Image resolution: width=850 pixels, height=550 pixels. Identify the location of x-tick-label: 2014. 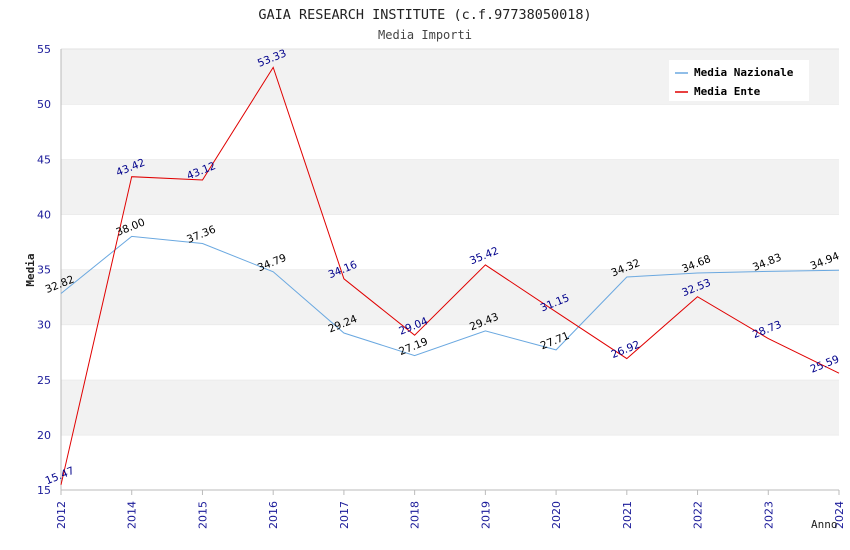
(132, 515).